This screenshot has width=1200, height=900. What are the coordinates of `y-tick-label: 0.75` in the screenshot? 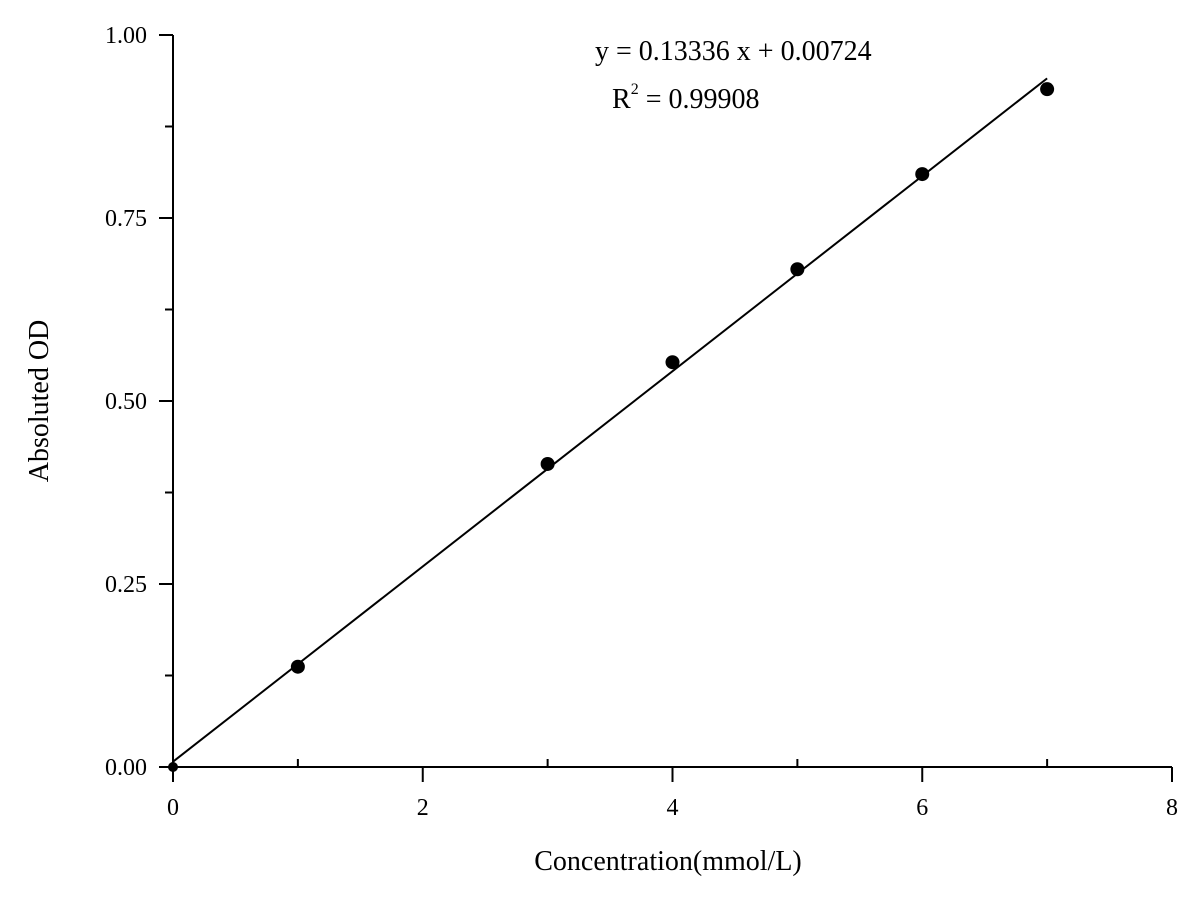 It's located at (126, 219).